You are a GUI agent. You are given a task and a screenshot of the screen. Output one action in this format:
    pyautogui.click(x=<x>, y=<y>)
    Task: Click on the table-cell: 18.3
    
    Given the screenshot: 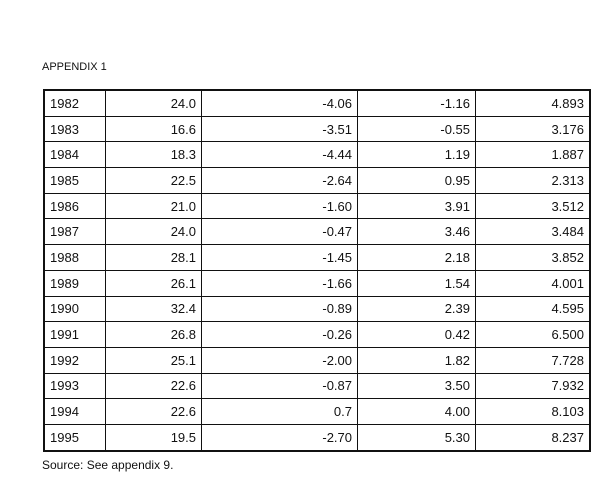 What is the action you would take?
    pyautogui.click(x=153, y=155)
    